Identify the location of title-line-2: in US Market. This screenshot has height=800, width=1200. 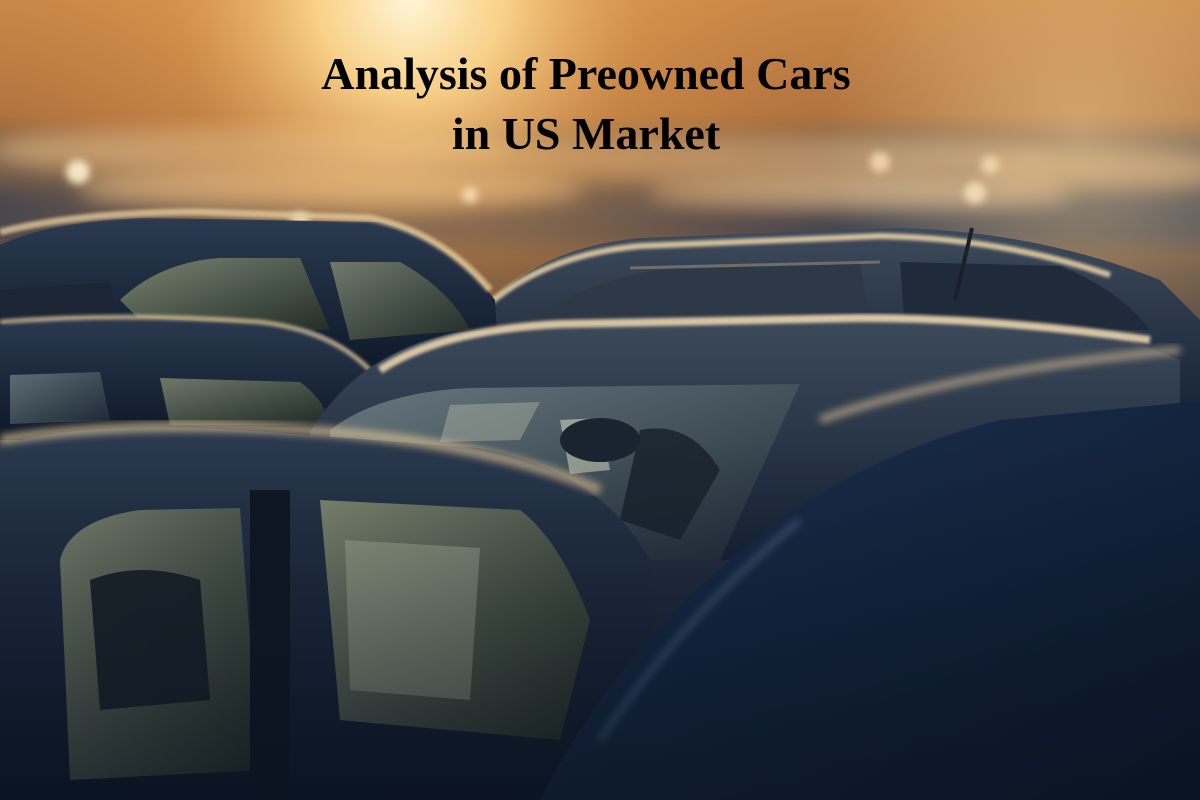
(586, 133).